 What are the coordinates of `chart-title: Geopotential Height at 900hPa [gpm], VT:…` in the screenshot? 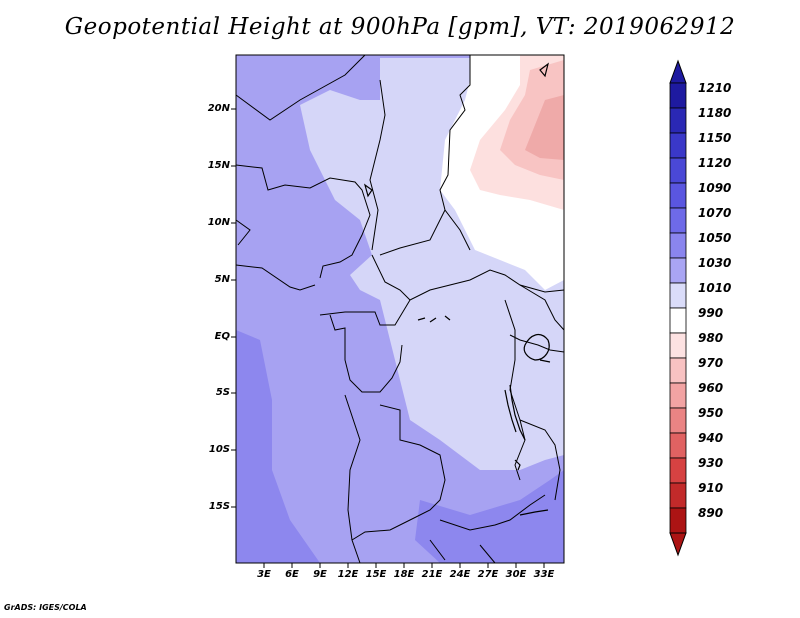 It's located at (400, 27).